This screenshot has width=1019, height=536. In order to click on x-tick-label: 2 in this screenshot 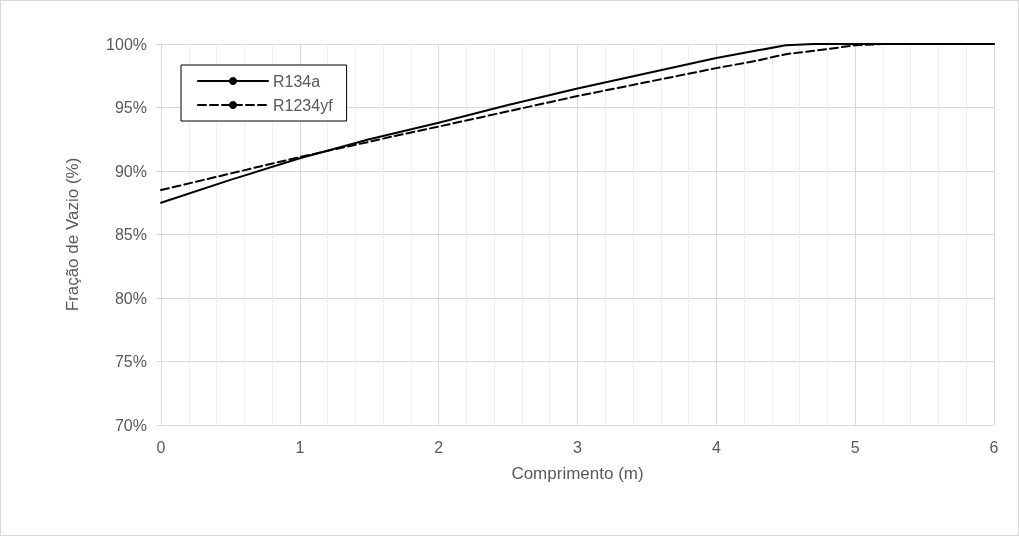, I will do `click(439, 447)`.